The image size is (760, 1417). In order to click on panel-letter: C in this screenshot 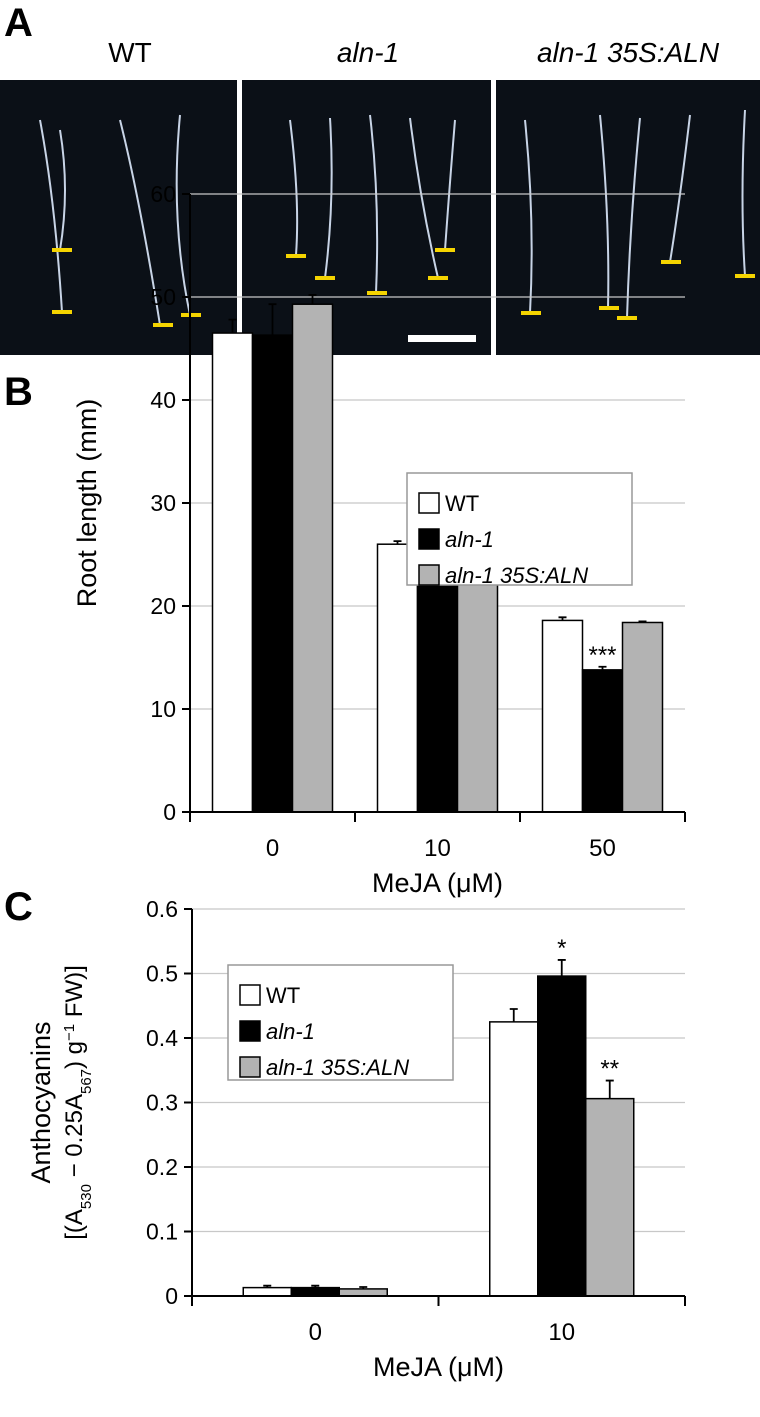, I will do `click(18, 907)`.